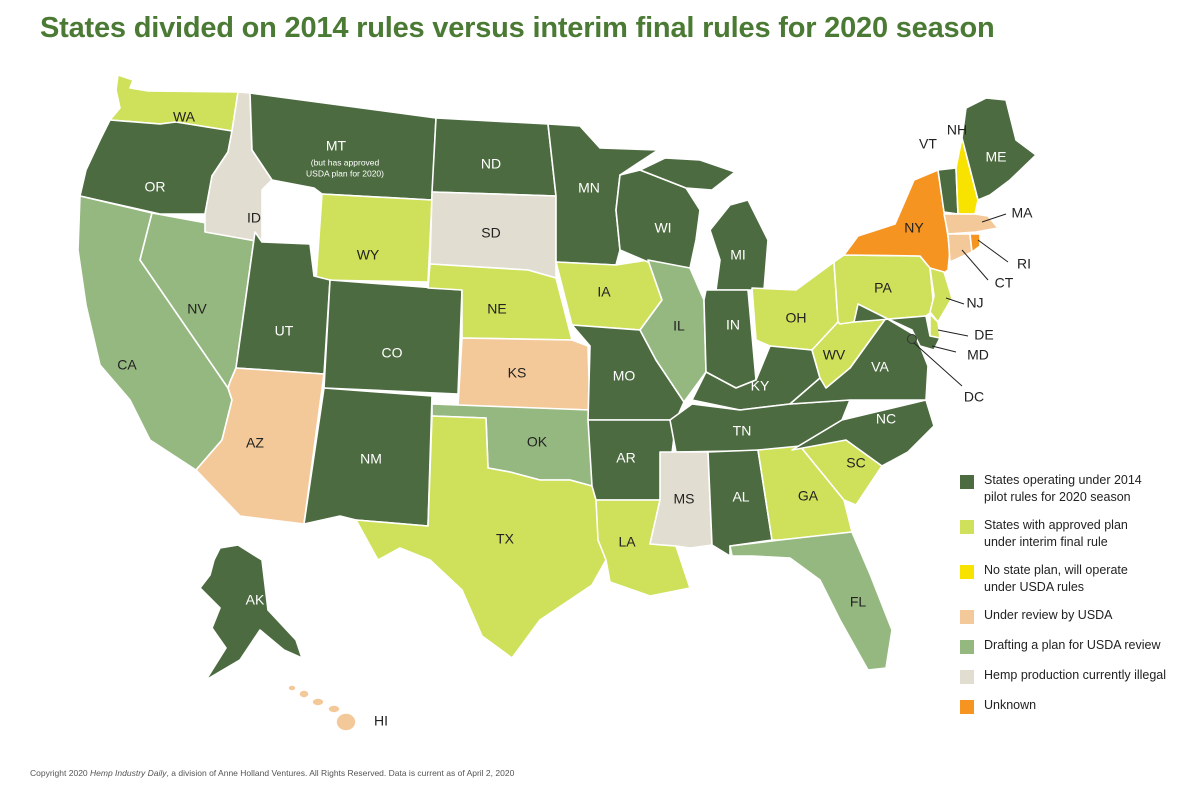 This screenshot has width=1200, height=800. What do you see at coordinates (662, 228) in the screenshot?
I see `label-WI: WI` at bounding box center [662, 228].